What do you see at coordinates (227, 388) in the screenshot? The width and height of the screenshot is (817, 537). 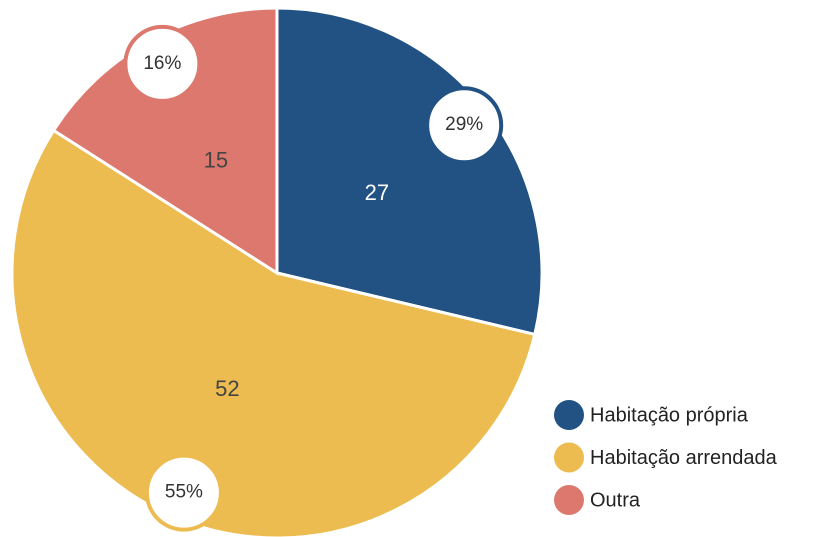 I see `slice-value-label: 52` at bounding box center [227, 388].